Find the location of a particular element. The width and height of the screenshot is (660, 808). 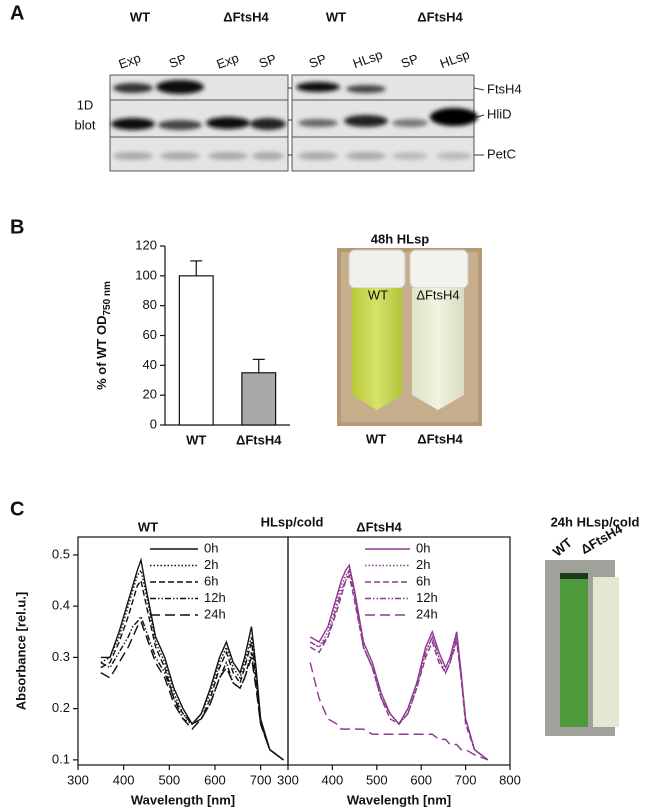

y-tick-label: 40 is located at coordinates (150, 364).